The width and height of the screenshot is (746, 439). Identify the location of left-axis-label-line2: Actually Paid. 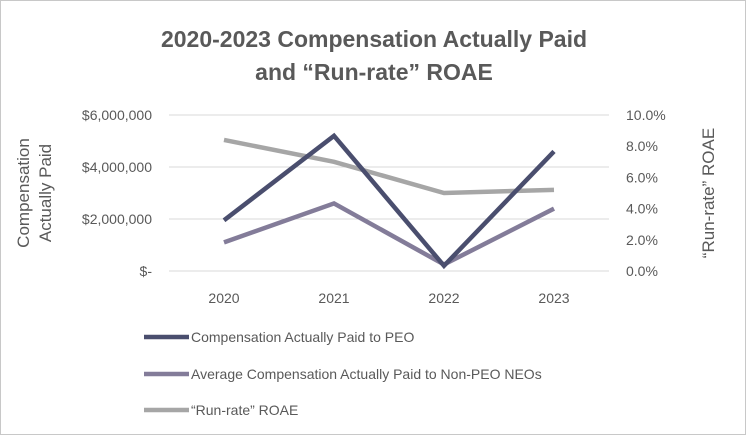
(45, 193).